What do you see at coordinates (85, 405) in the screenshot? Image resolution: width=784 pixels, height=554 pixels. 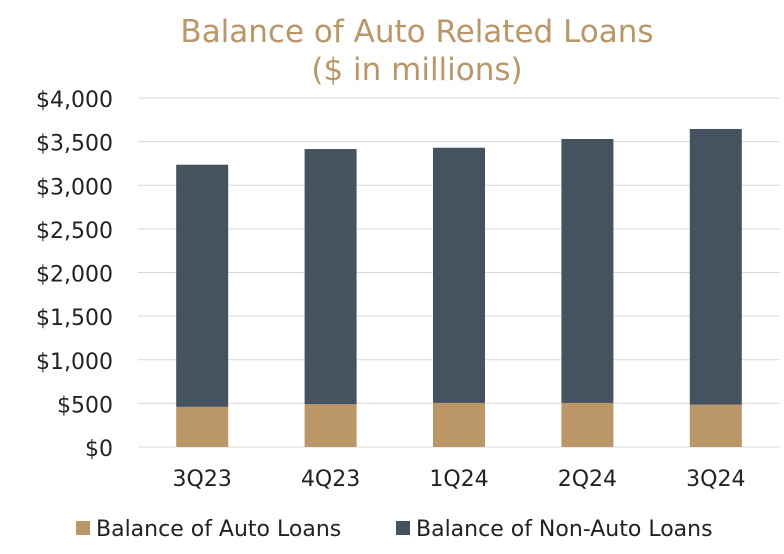 I see `y-tick-label: $500` at bounding box center [85, 405].